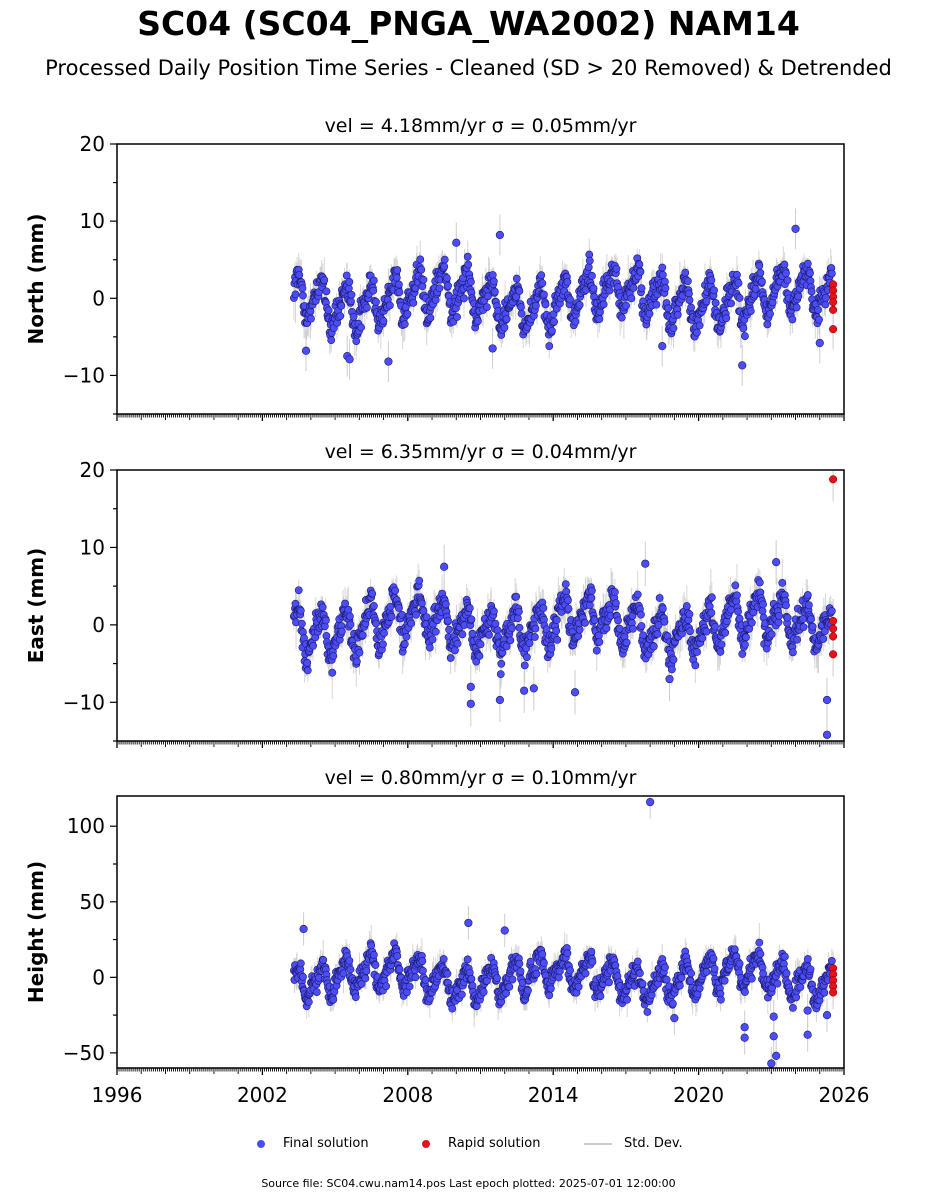 The height and width of the screenshot is (1200, 937). I want to click on y-axis-label-height: Height (mm), so click(36, 932).